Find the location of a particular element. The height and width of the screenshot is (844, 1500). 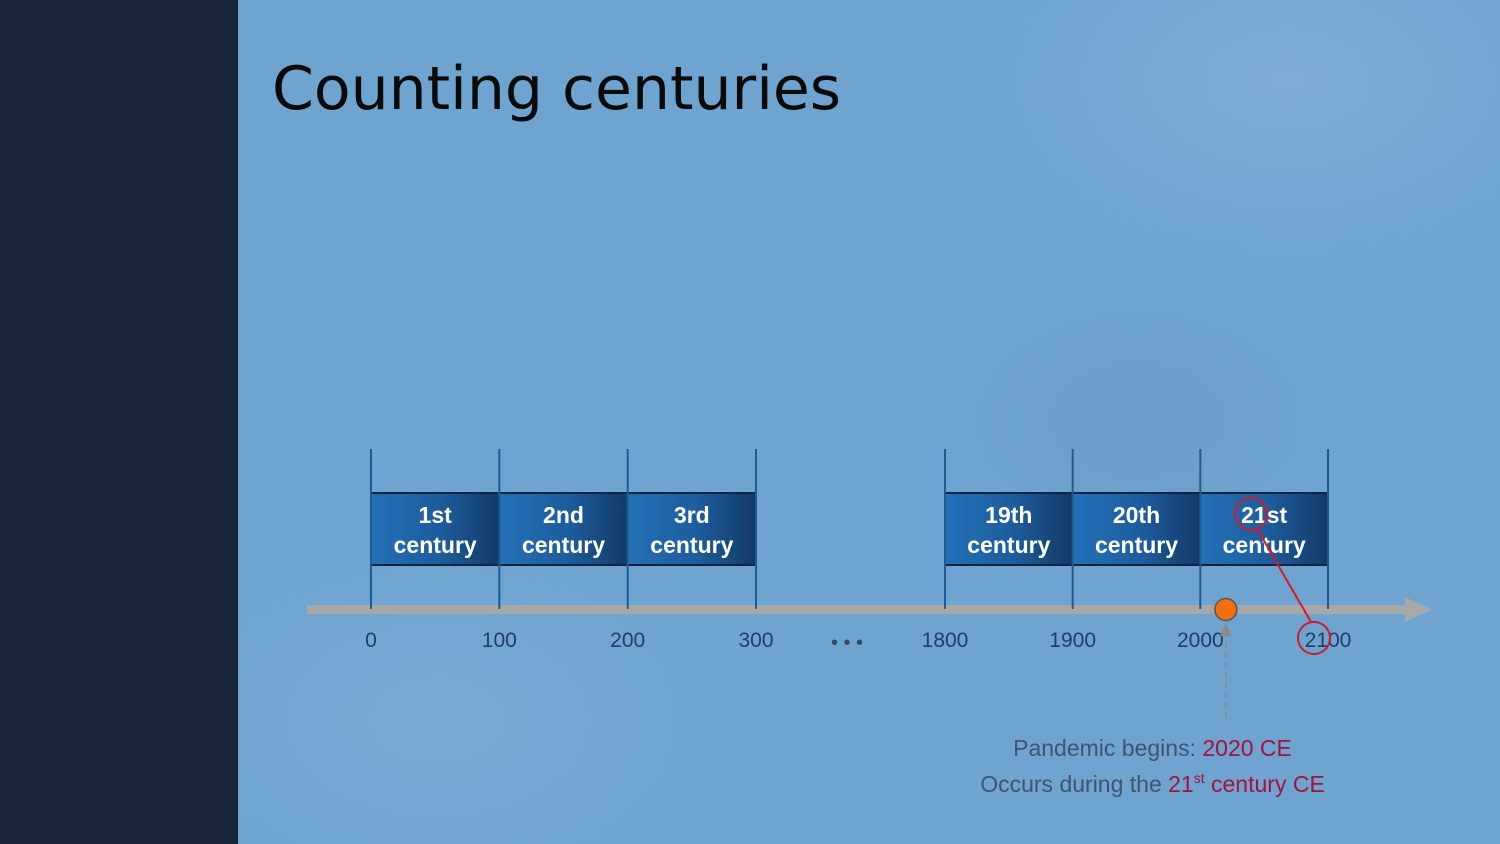

caption-line-1: Pandemic begins: 2020 CE is located at coordinates (1152, 748).